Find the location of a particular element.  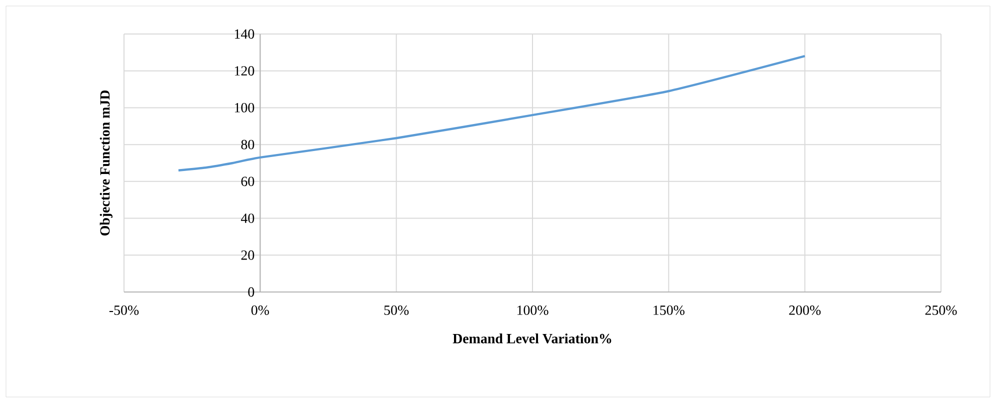

x-tick-label: 250% is located at coordinates (941, 310).